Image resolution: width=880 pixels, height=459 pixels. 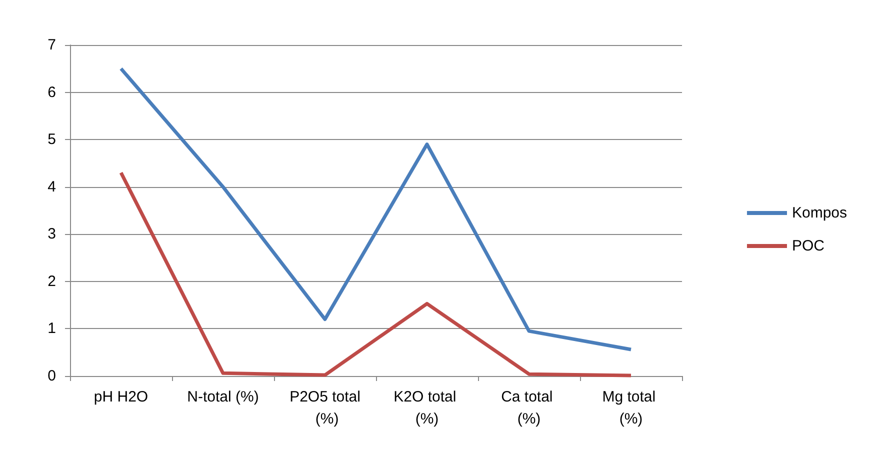 What do you see at coordinates (223, 397) in the screenshot?
I see `x-tick-label: N-total (%)` at bounding box center [223, 397].